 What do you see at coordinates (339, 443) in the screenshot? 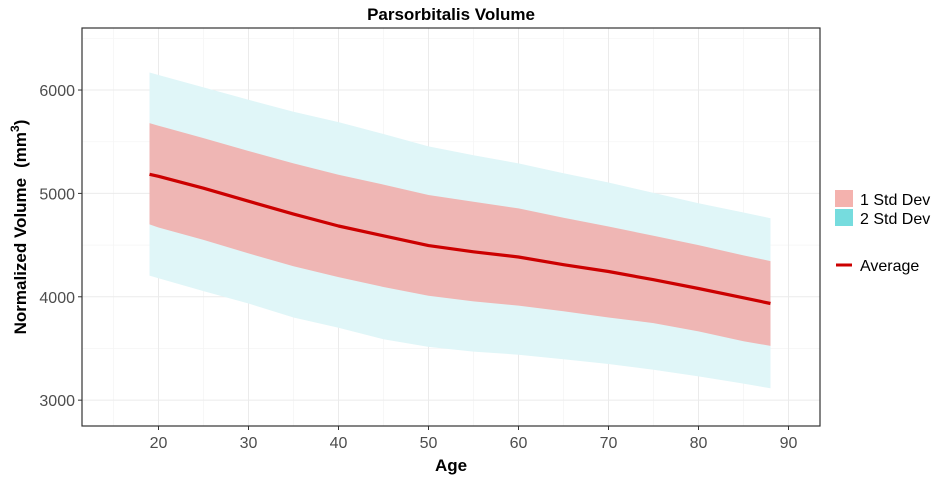
I see `x-tick-label: 40` at bounding box center [339, 443].